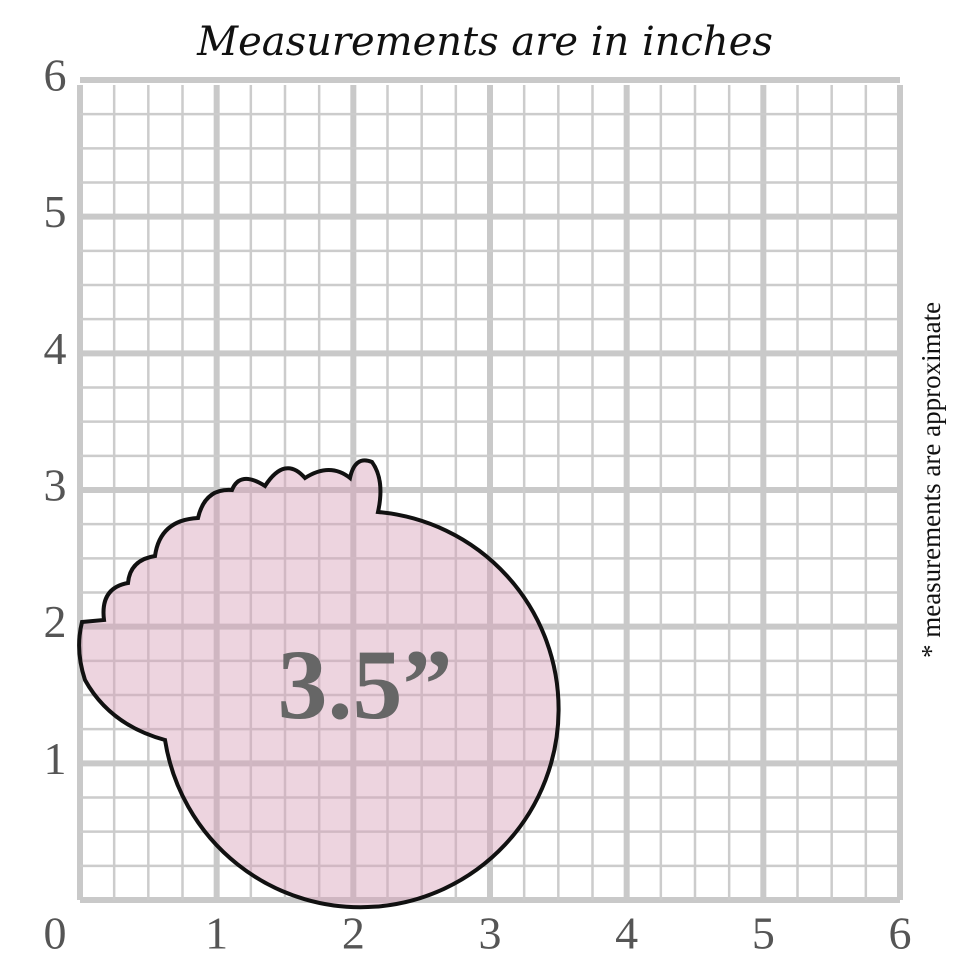  I want to click on shape-label: 3.5”, so click(365, 684).